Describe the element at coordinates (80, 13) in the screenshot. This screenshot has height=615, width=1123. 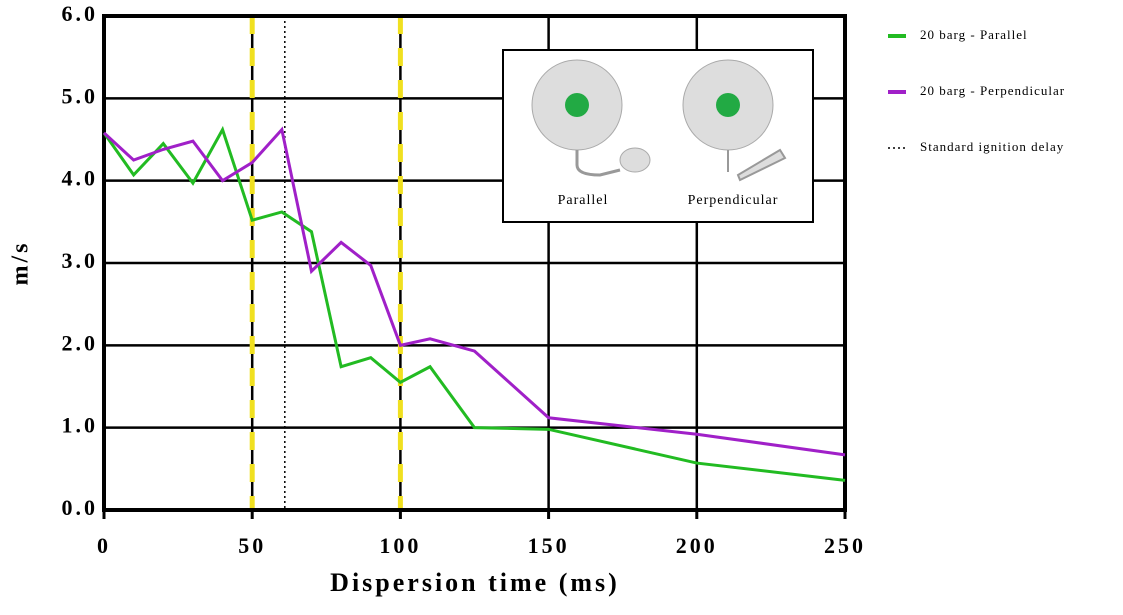
I see `y-tick-label: 6.0` at that location.